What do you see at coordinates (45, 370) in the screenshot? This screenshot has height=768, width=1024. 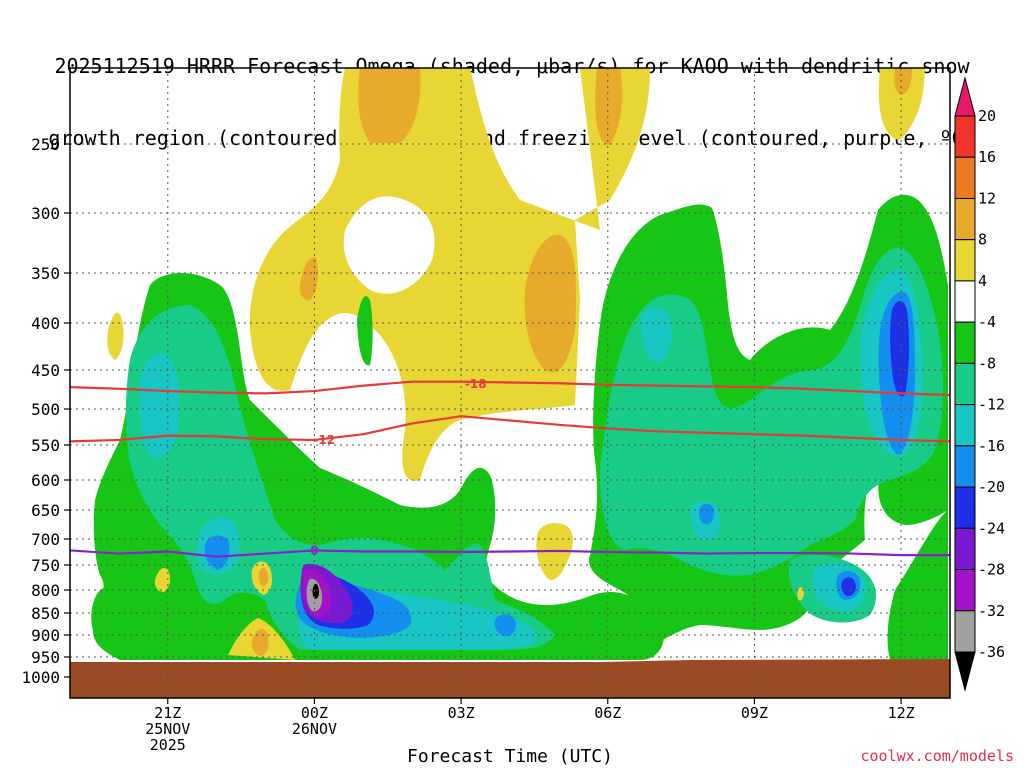 I see `y-tick-label-450: 450` at bounding box center [45, 370].